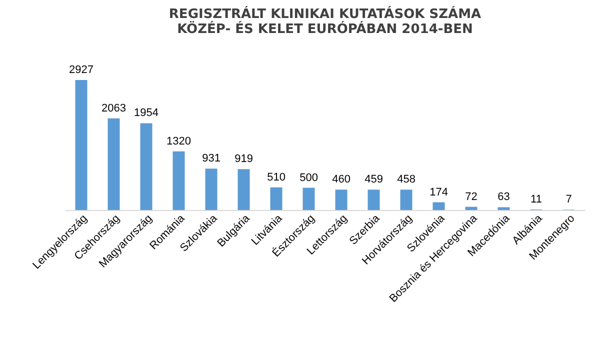  Describe the element at coordinates (243, 159) in the screenshot. I see `data-label: 919` at that location.